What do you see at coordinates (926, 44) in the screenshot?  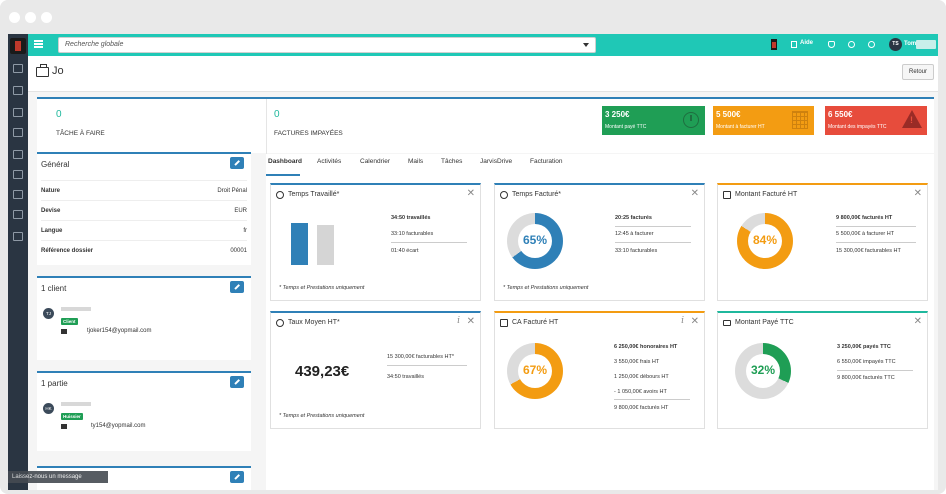 I see `user-name-redacted` at bounding box center [926, 44].